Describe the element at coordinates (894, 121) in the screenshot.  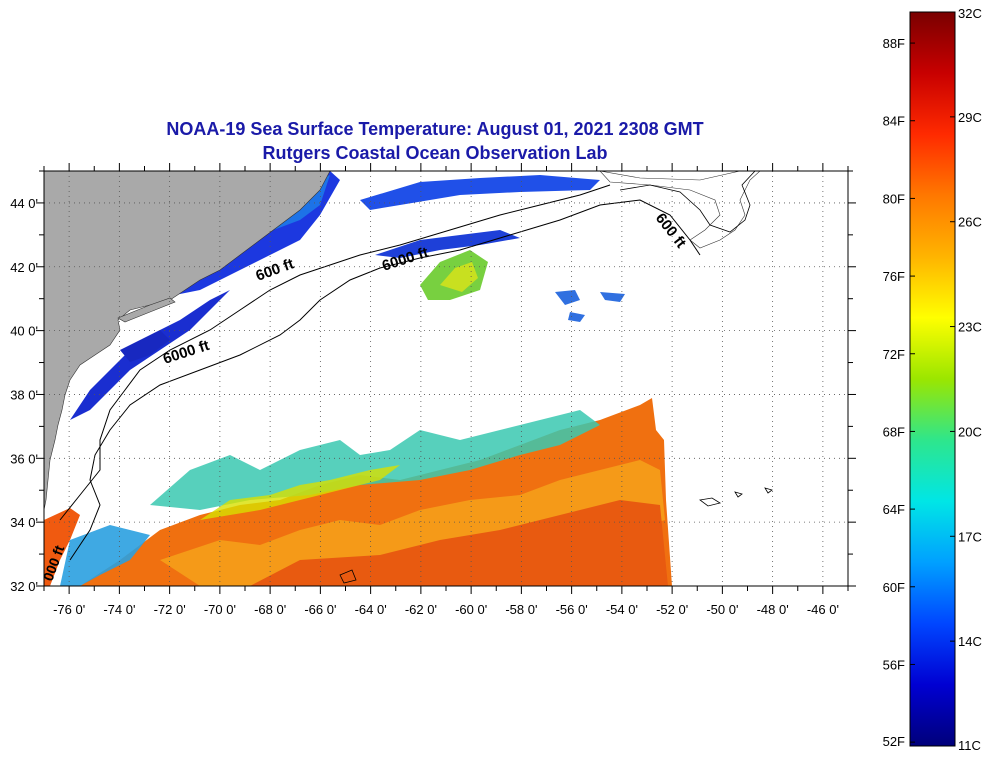
I see `colorbar-label-f: 84F` at that location.